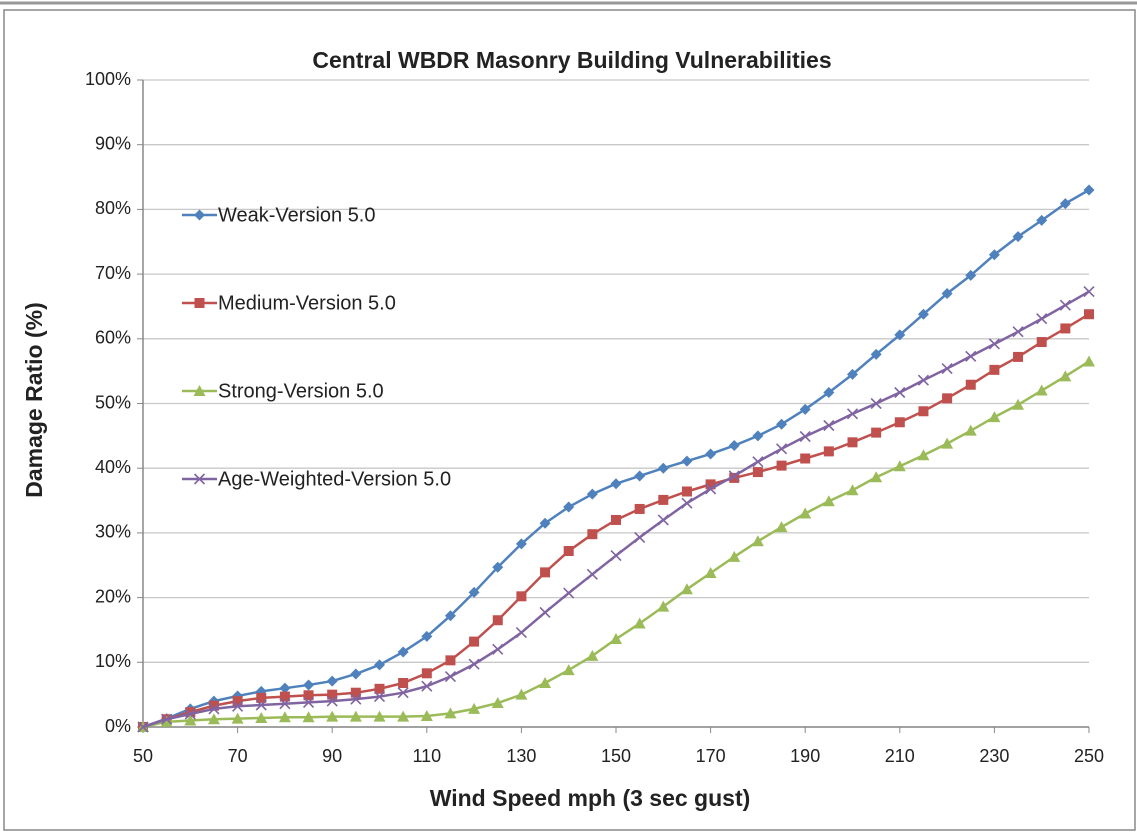  Describe the element at coordinates (711, 756) in the screenshot. I see `x-tick-label: 170` at that location.